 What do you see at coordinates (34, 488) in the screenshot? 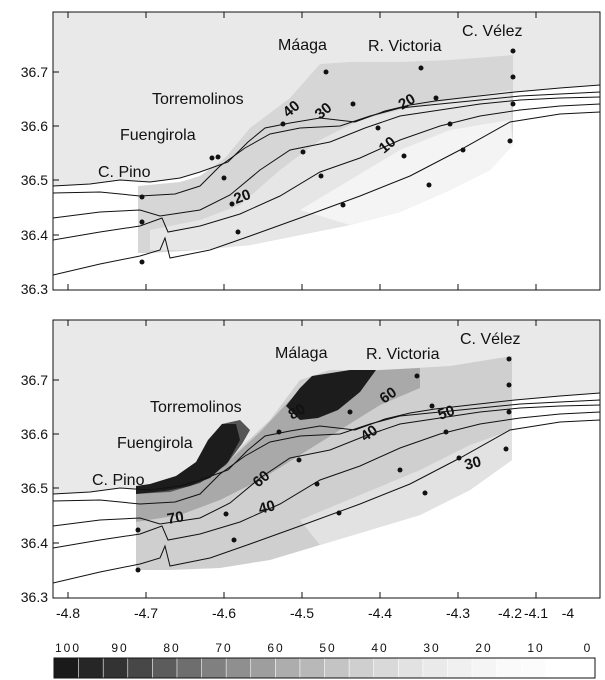
I see `bottom-ytick-3: 36.5` at bounding box center [34, 488].